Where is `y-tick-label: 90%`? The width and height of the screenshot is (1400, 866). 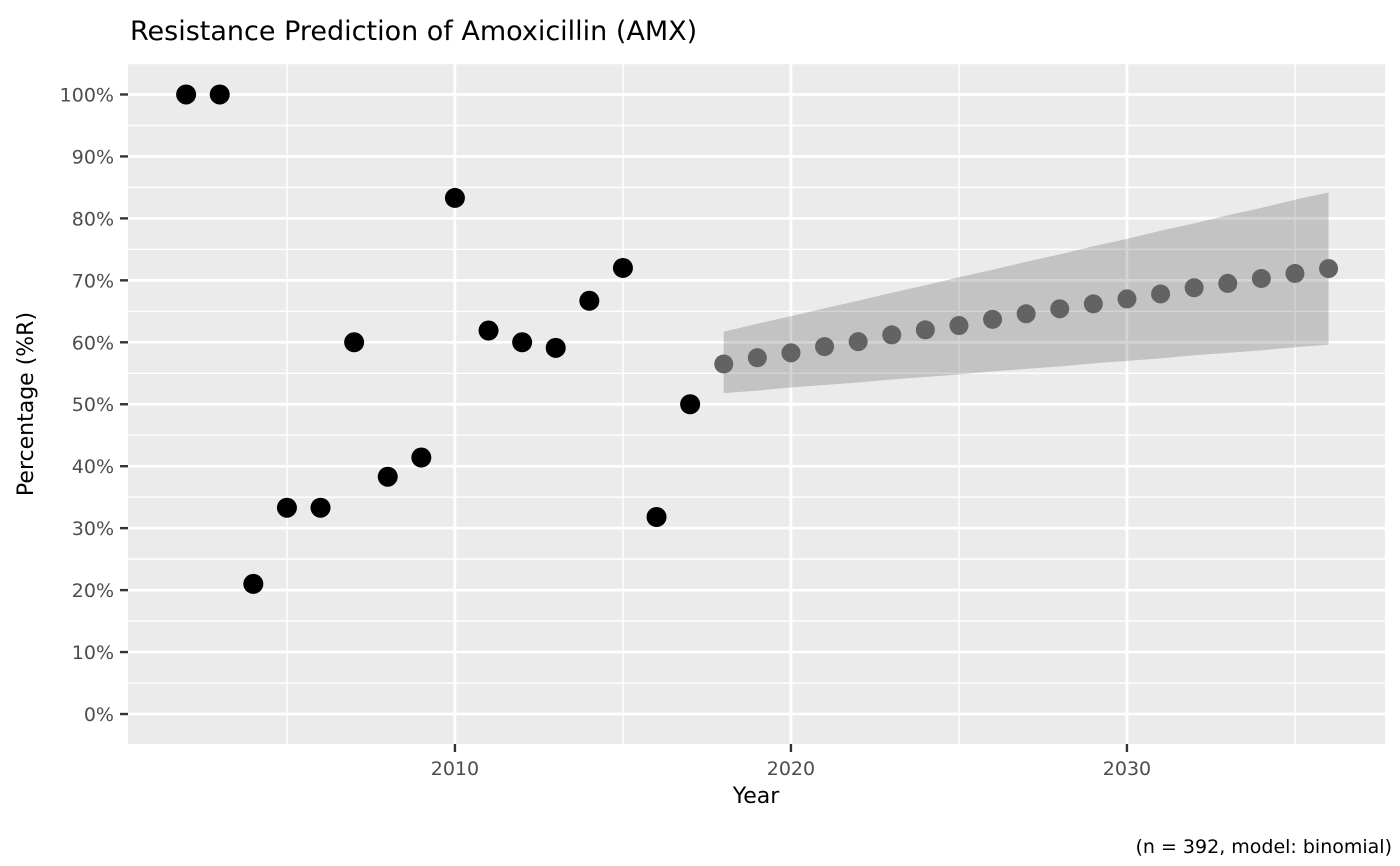
y-tick-label: 90% is located at coordinates (93, 157).